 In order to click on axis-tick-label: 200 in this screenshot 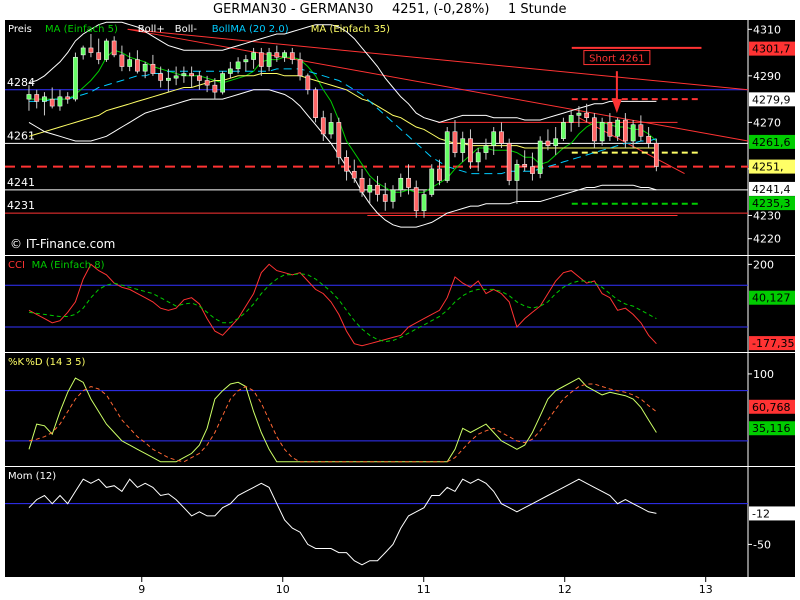, I will do `click(763, 264)`.